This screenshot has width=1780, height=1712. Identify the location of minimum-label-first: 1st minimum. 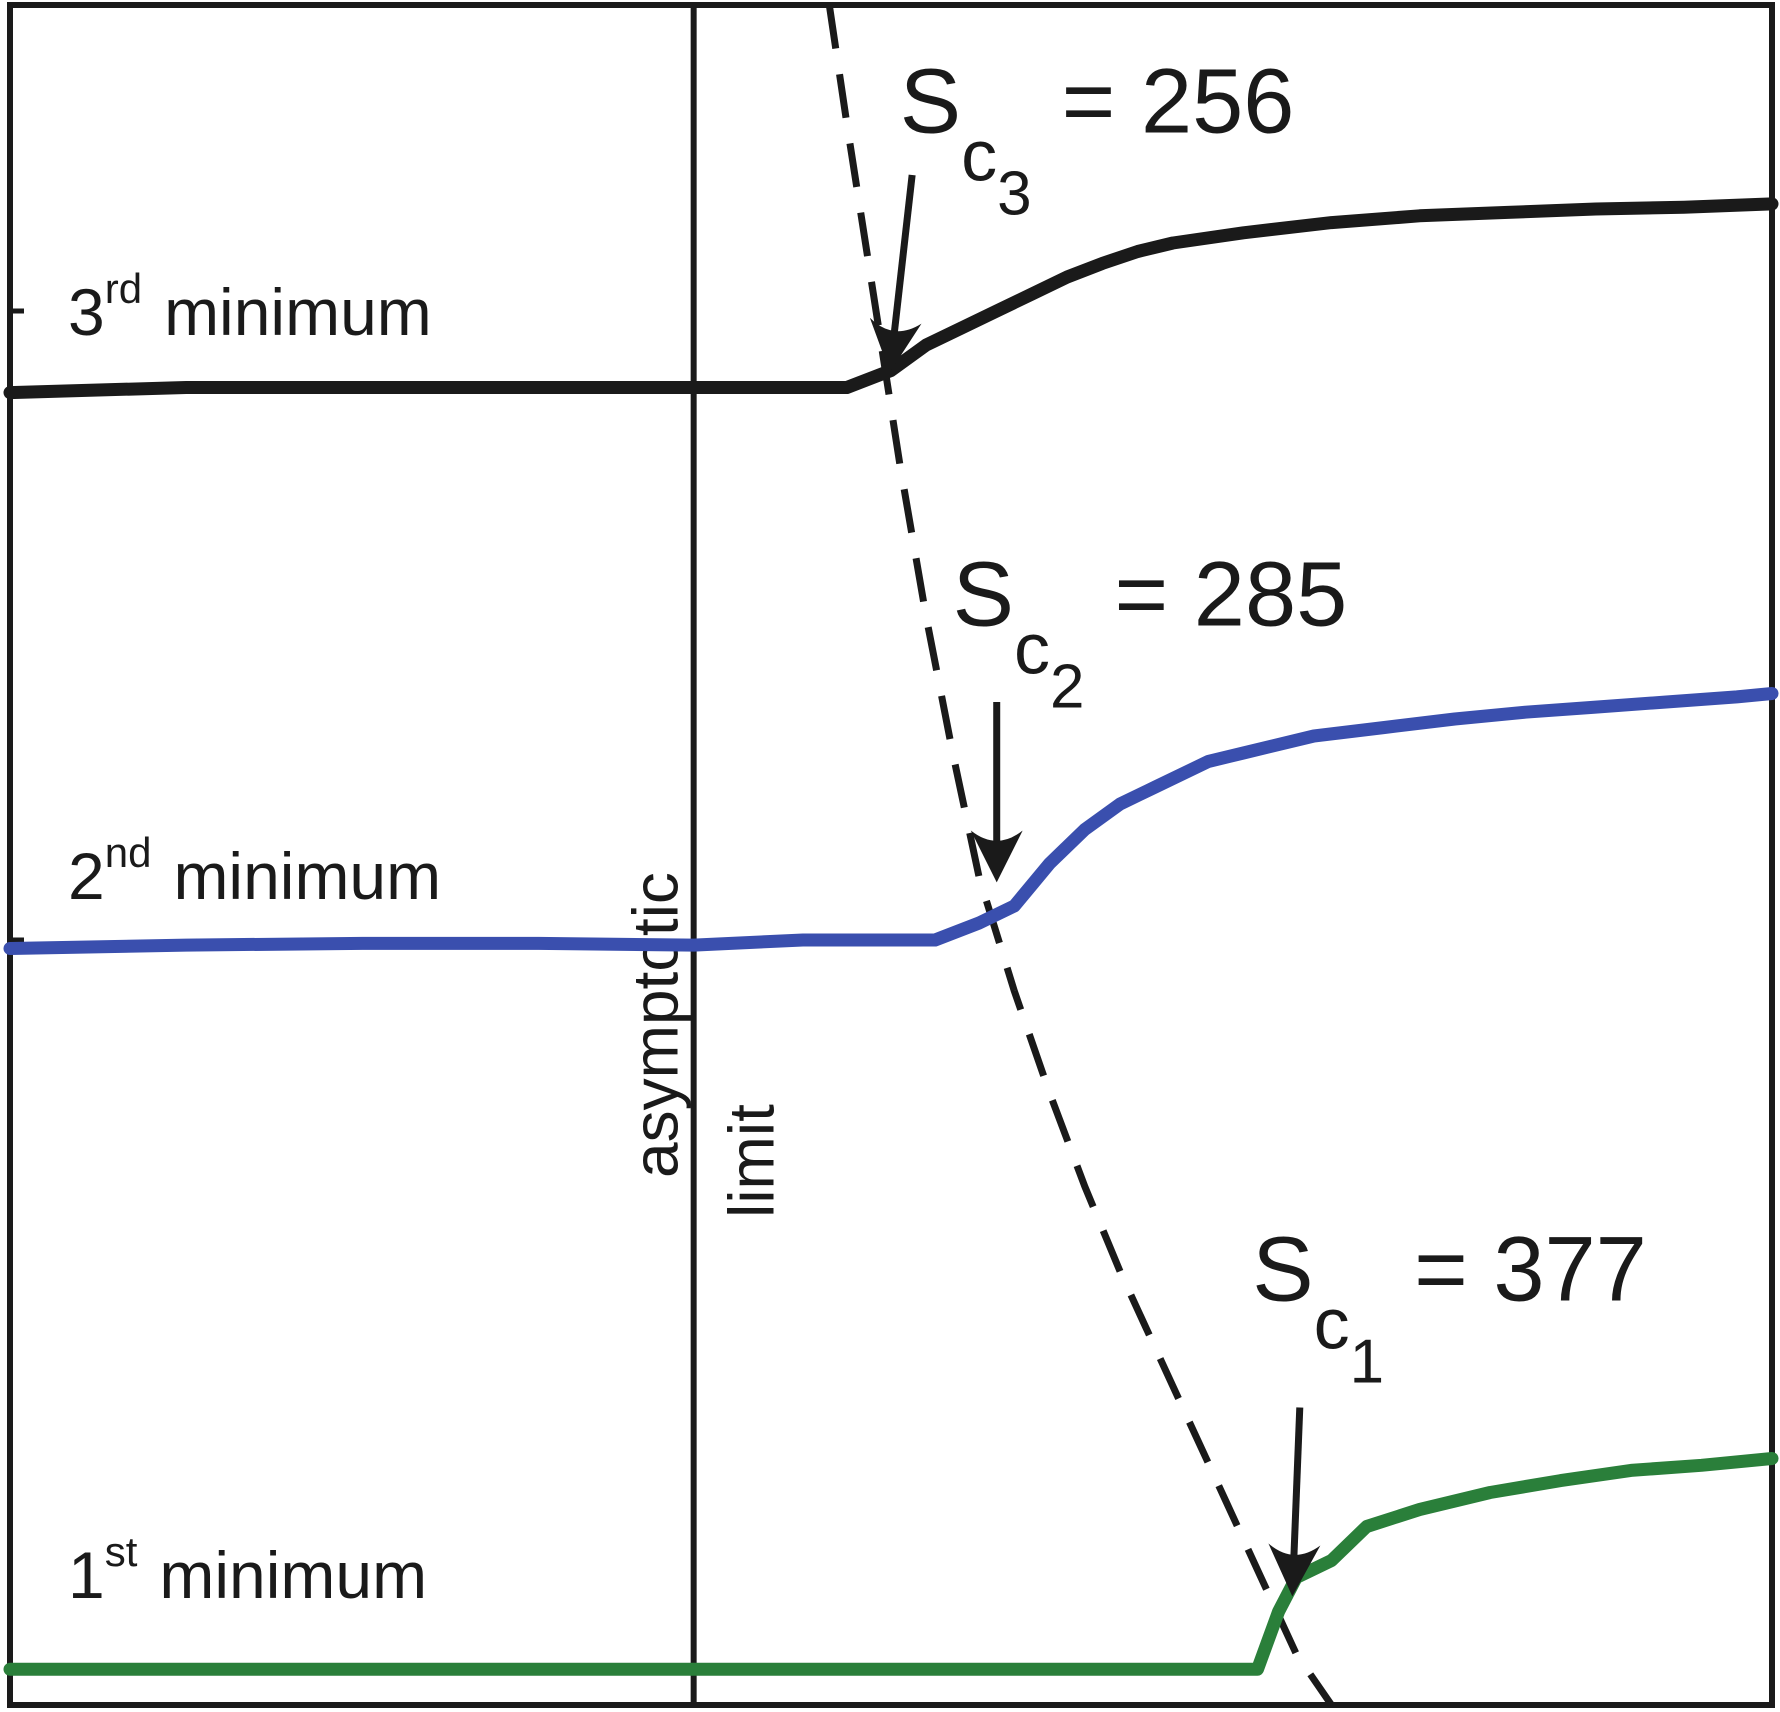
(247, 1570).